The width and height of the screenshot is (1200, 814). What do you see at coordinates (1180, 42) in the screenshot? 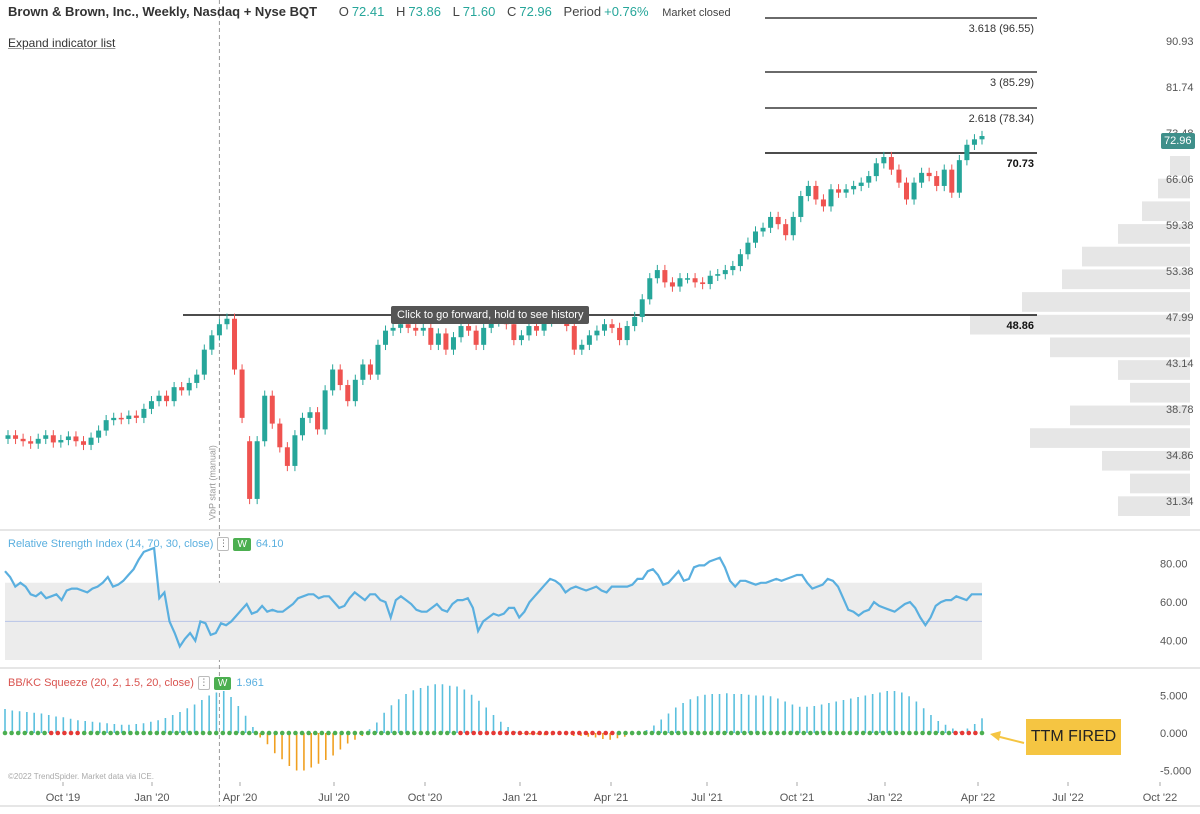
I see `price-tick-label: 90.93` at bounding box center [1180, 42].